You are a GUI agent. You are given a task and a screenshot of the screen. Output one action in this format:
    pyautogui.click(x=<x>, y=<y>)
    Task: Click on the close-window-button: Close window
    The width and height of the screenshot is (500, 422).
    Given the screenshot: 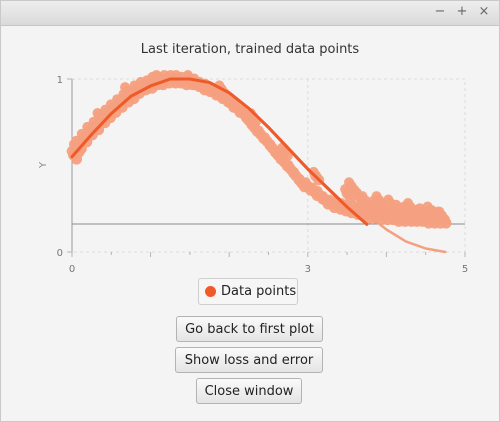 What is the action you would take?
    pyautogui.click(x=249, y=391)
    